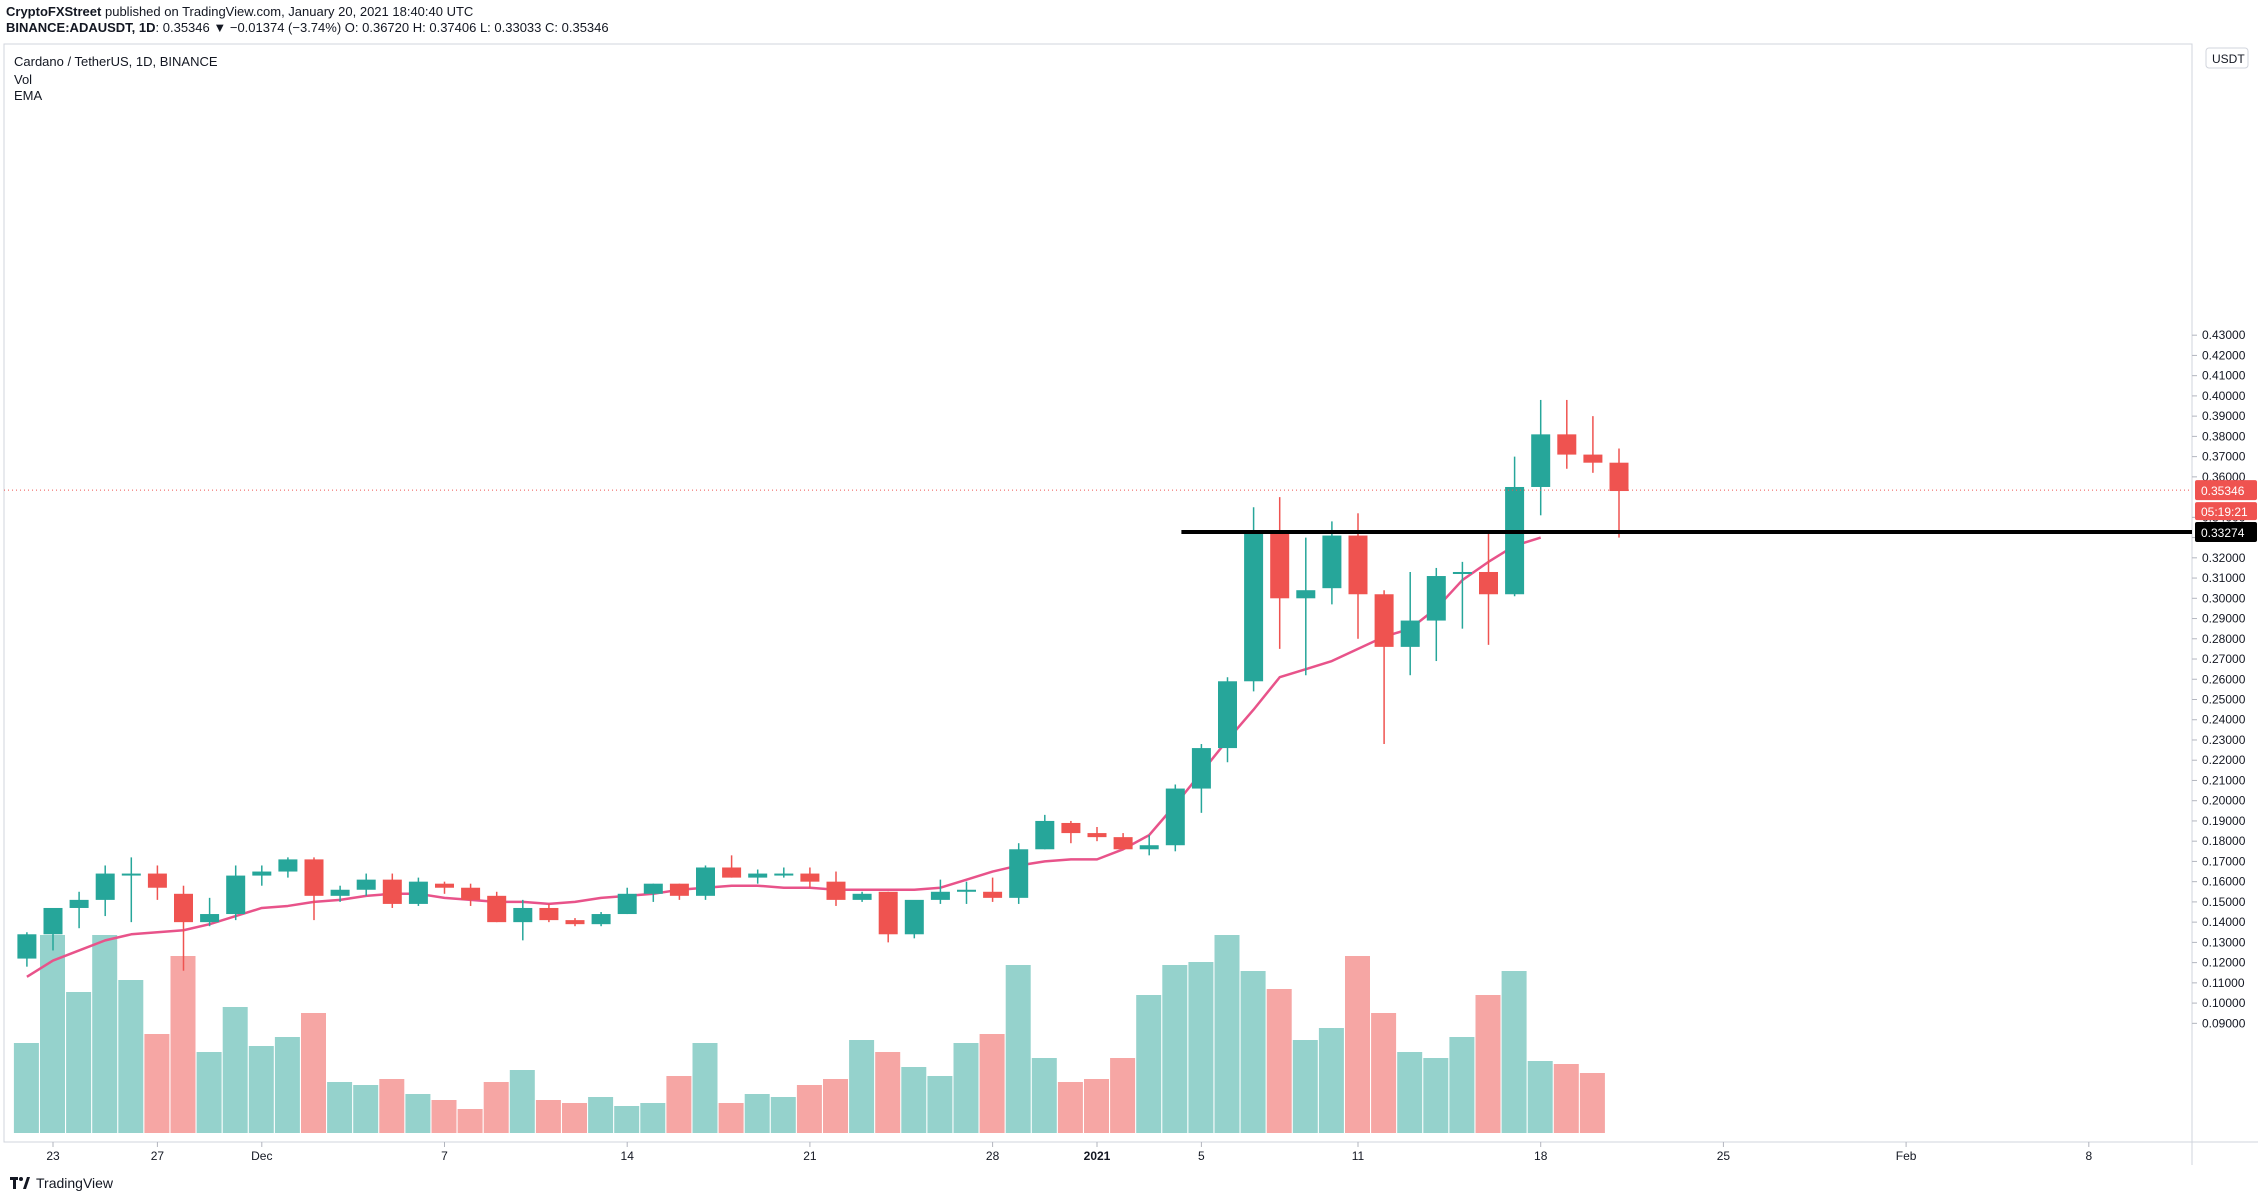 The width and height of the screenshot is (2267, 1201). I want to click on x-tick-label: 11, so click(1358, 1156).